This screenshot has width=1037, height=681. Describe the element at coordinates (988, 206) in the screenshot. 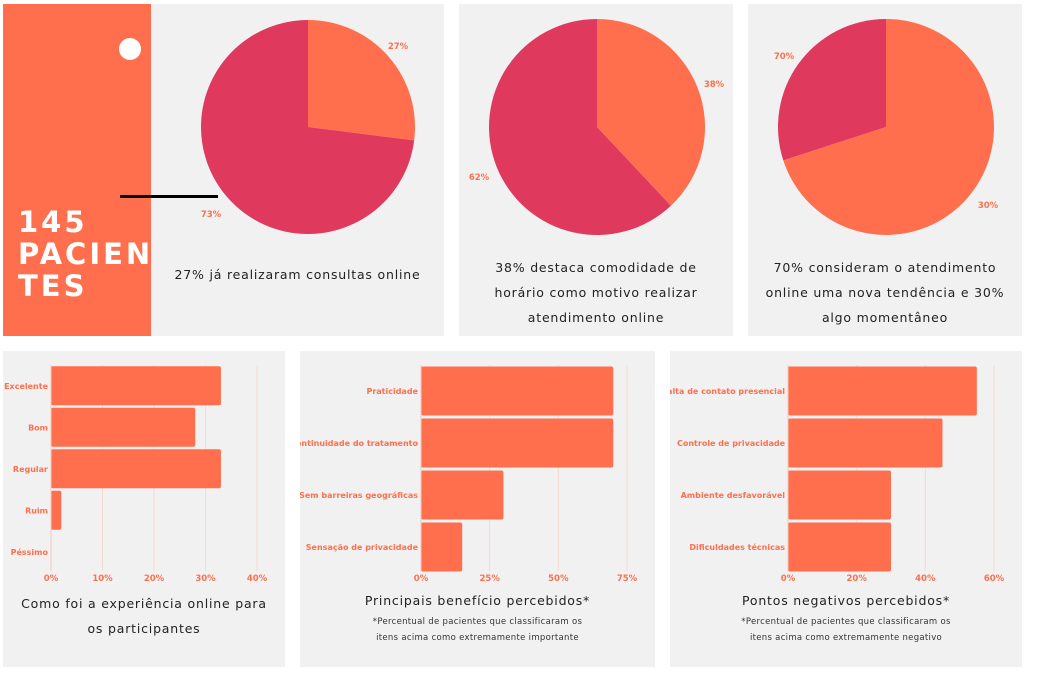

I see `pie-slice-label-1: 30%` at that location.